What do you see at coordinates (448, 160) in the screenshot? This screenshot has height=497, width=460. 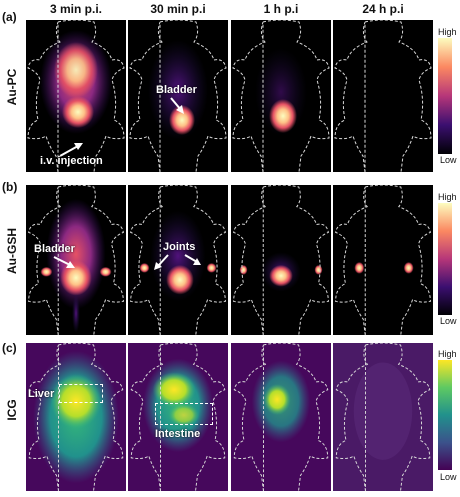 I see `colorbar-a-low: Low` at bounding box center [448, 160].